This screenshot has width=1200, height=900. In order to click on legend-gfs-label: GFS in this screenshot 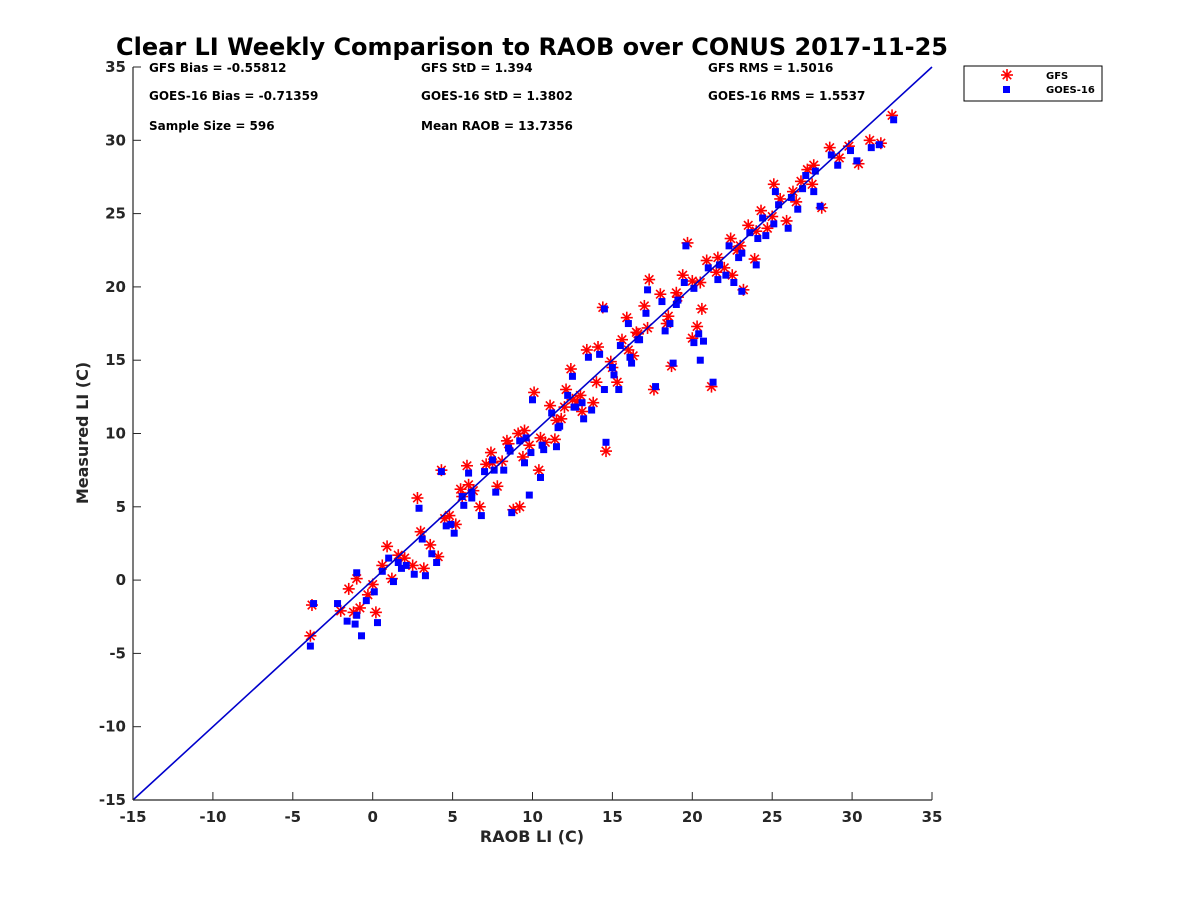, I will do `click(1057, 76)`.